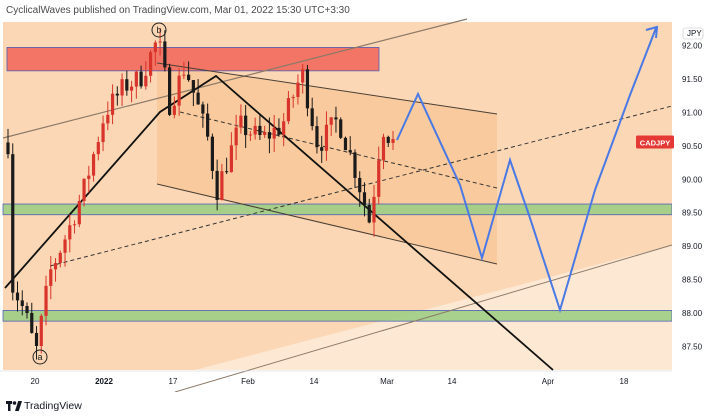 This screenshot has height=419, width=720. I want to click on x-tick-label: 2022, so click(104, 381).